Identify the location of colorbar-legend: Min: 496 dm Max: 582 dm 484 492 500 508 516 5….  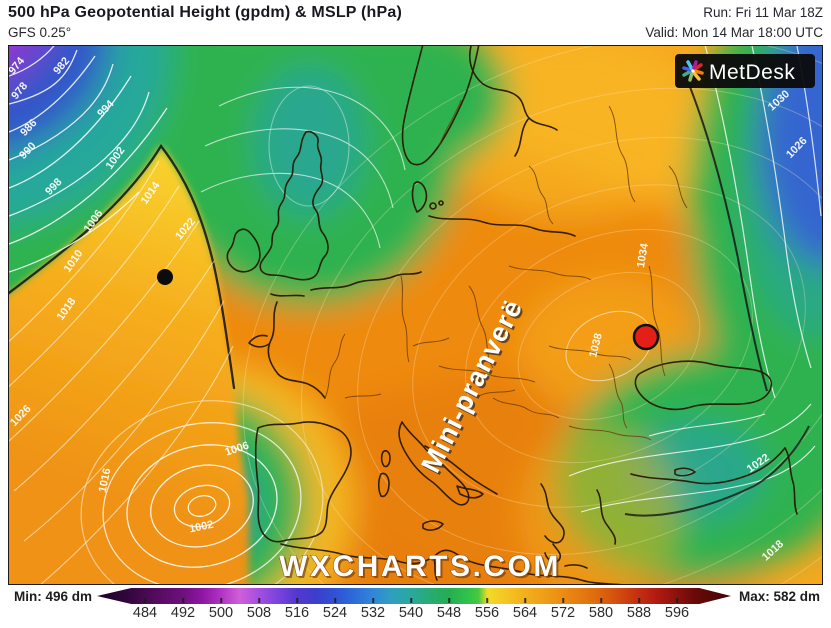
(415, 606).